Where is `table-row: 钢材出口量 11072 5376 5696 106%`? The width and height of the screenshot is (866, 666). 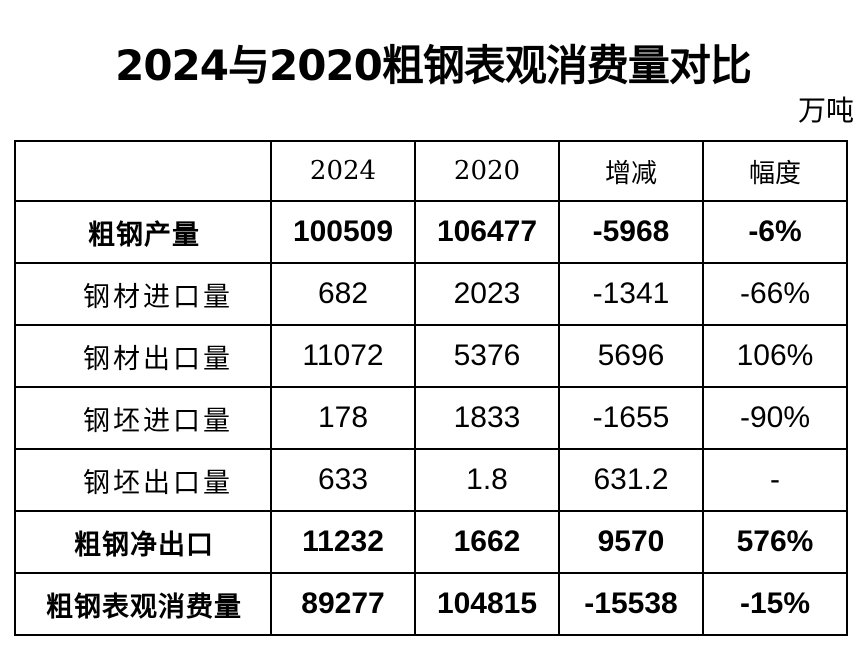
table-row: 钢材出口量 11072 5376 5696 106% is located at coordinates (431, 356).